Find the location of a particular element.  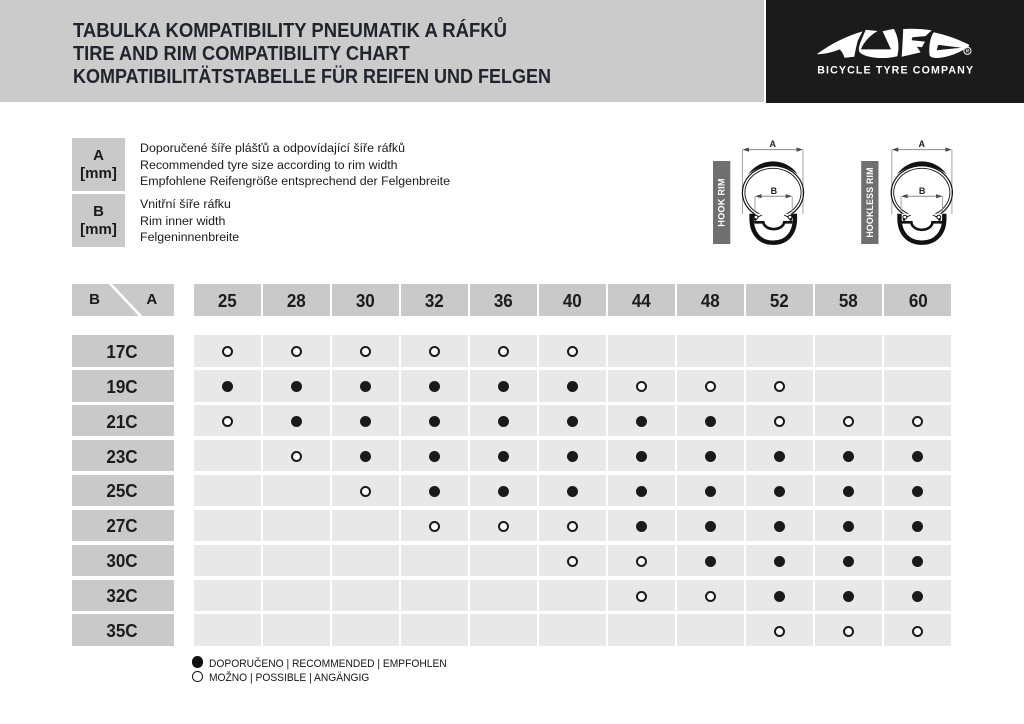

svg-text: HOOKLESS RIM is located at coordinates (870, 202).